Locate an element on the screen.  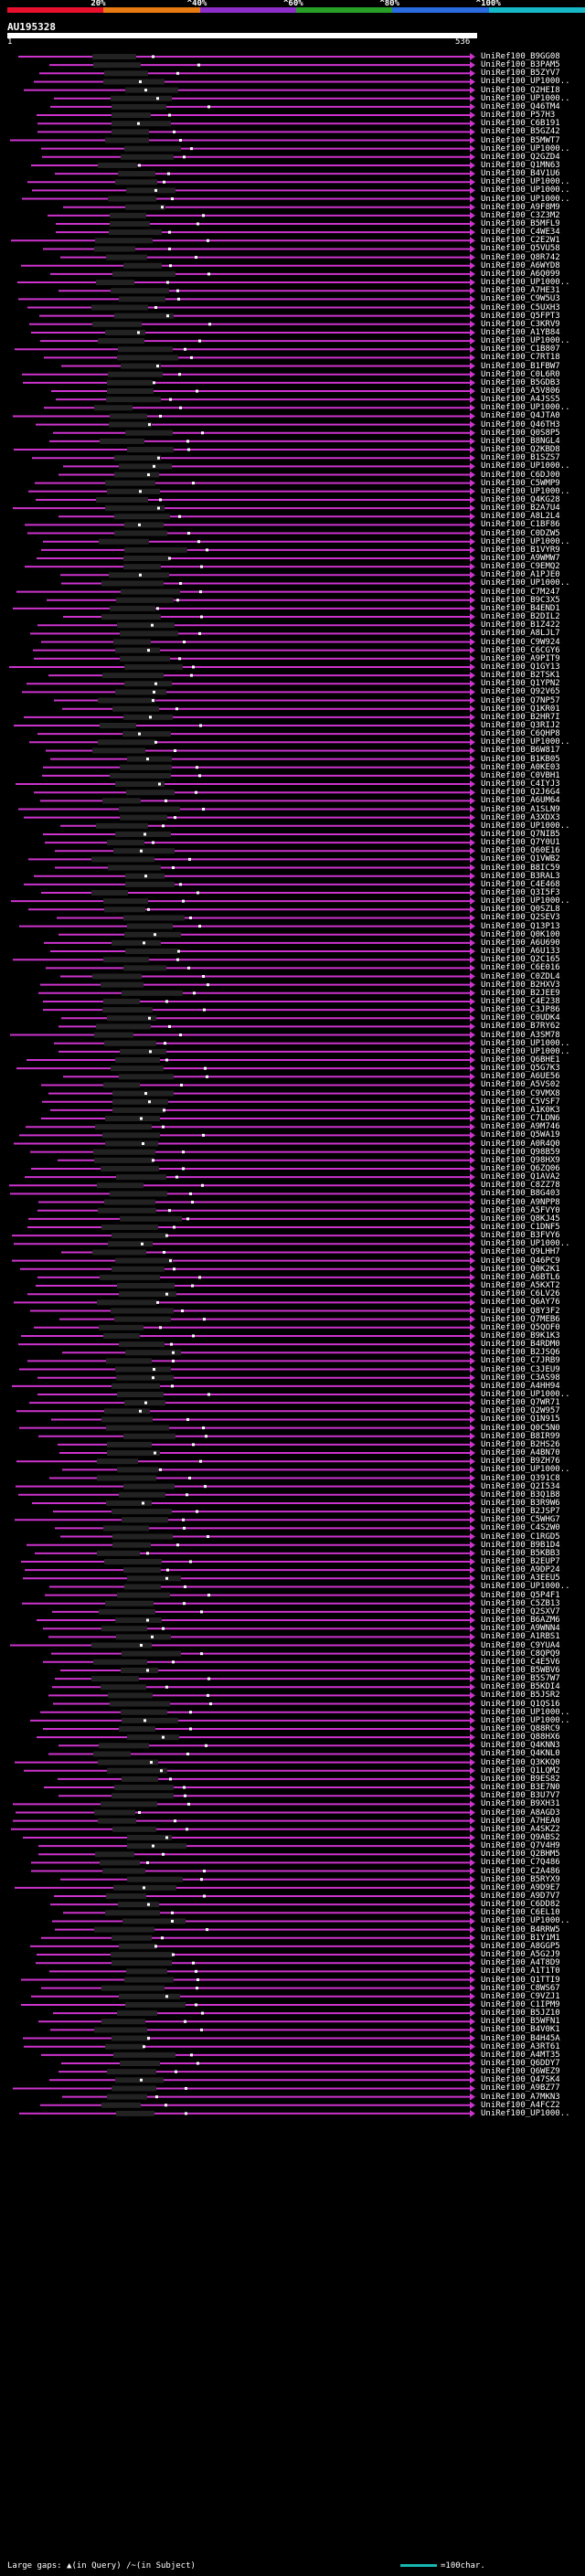
hit-label: UniRef100_B3U7V7 is located at coordinates (520, 1796).